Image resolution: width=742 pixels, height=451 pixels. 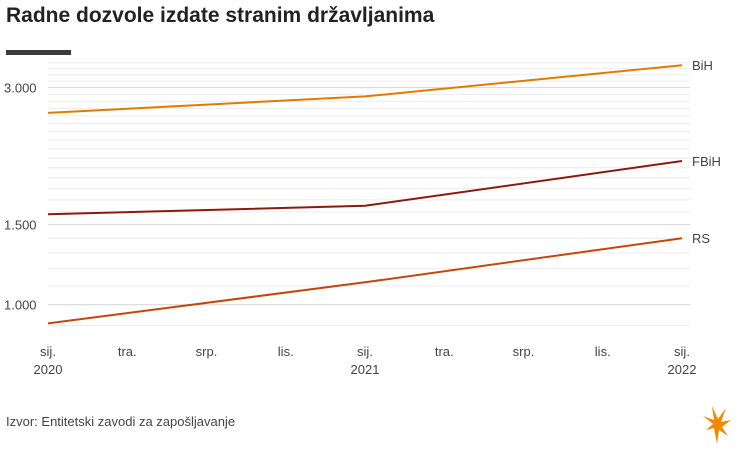 I want to click on series-label-rs: RS, so click(x=701, y=238).